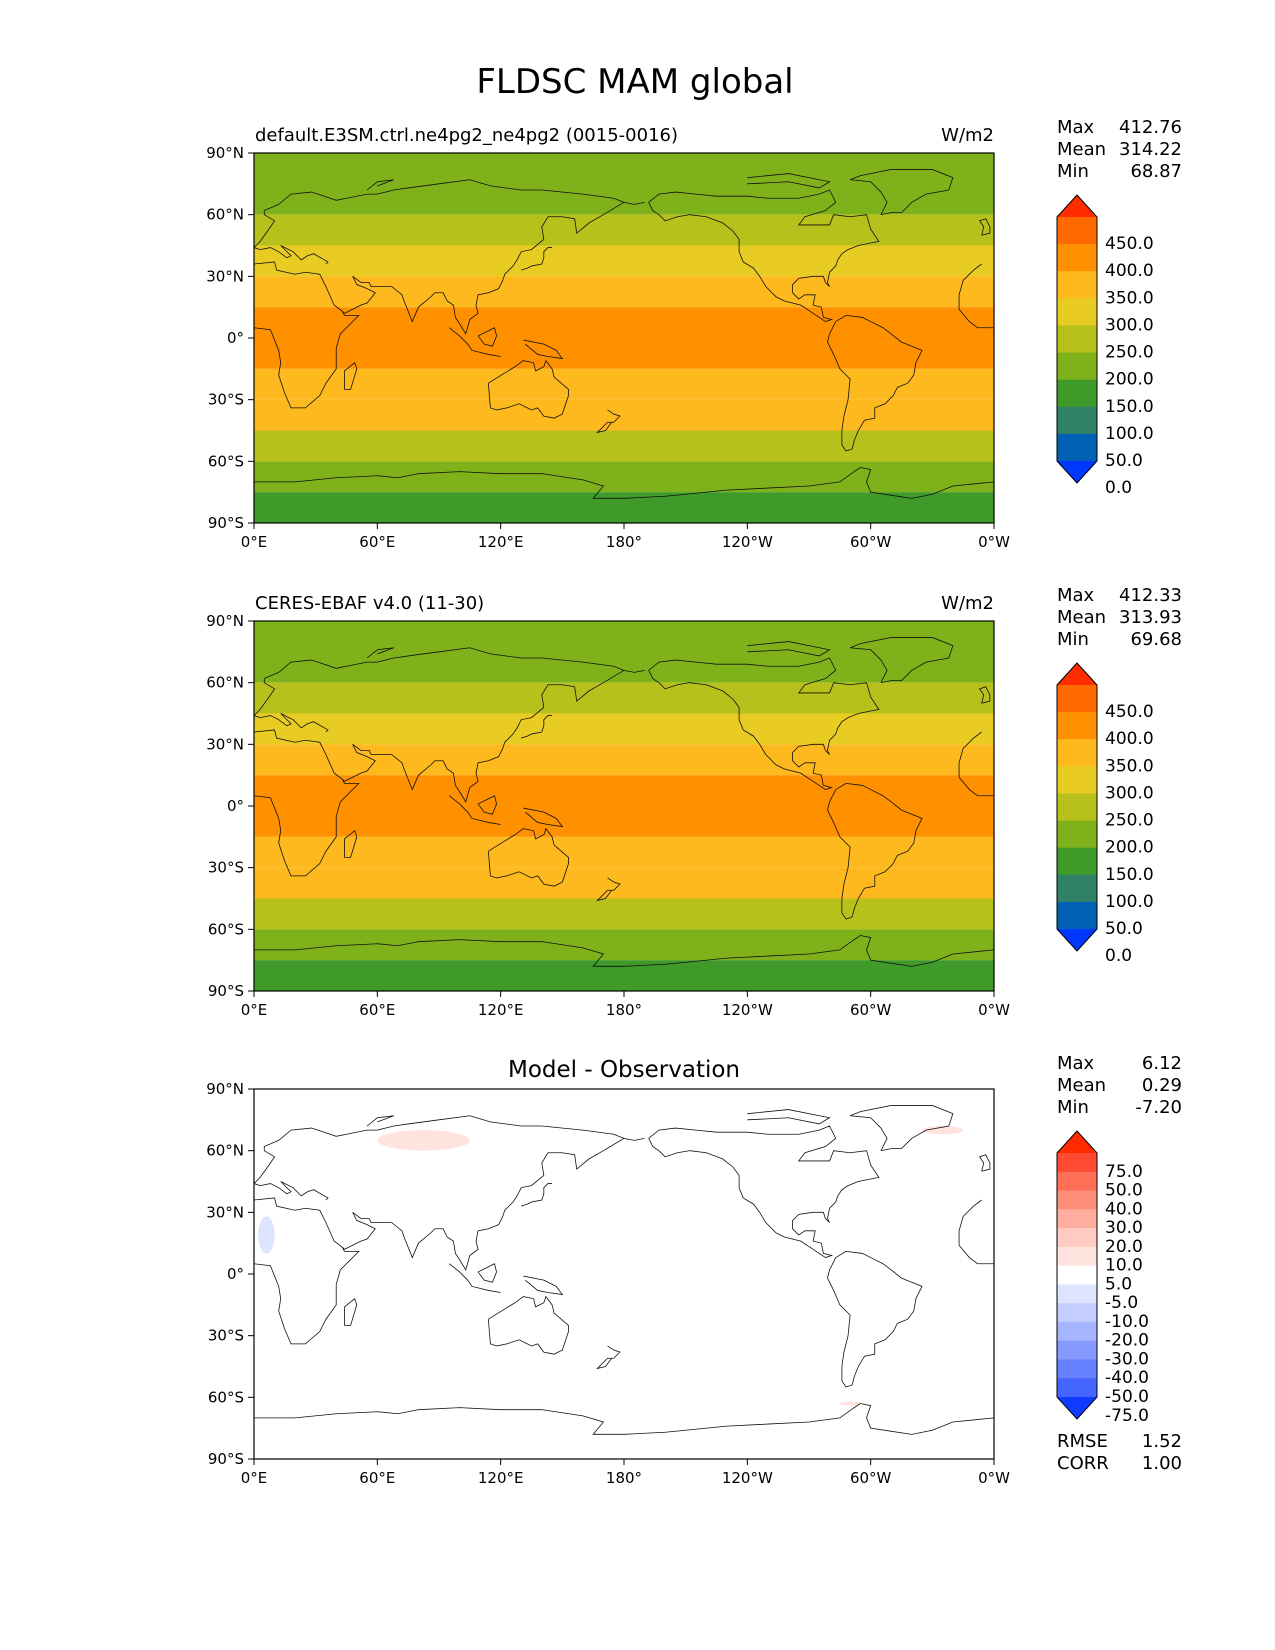 The height and width of the screenshot is (1650, 1275). I want to click on colorbar-tick-label: 250.0, so click(1129, 353).